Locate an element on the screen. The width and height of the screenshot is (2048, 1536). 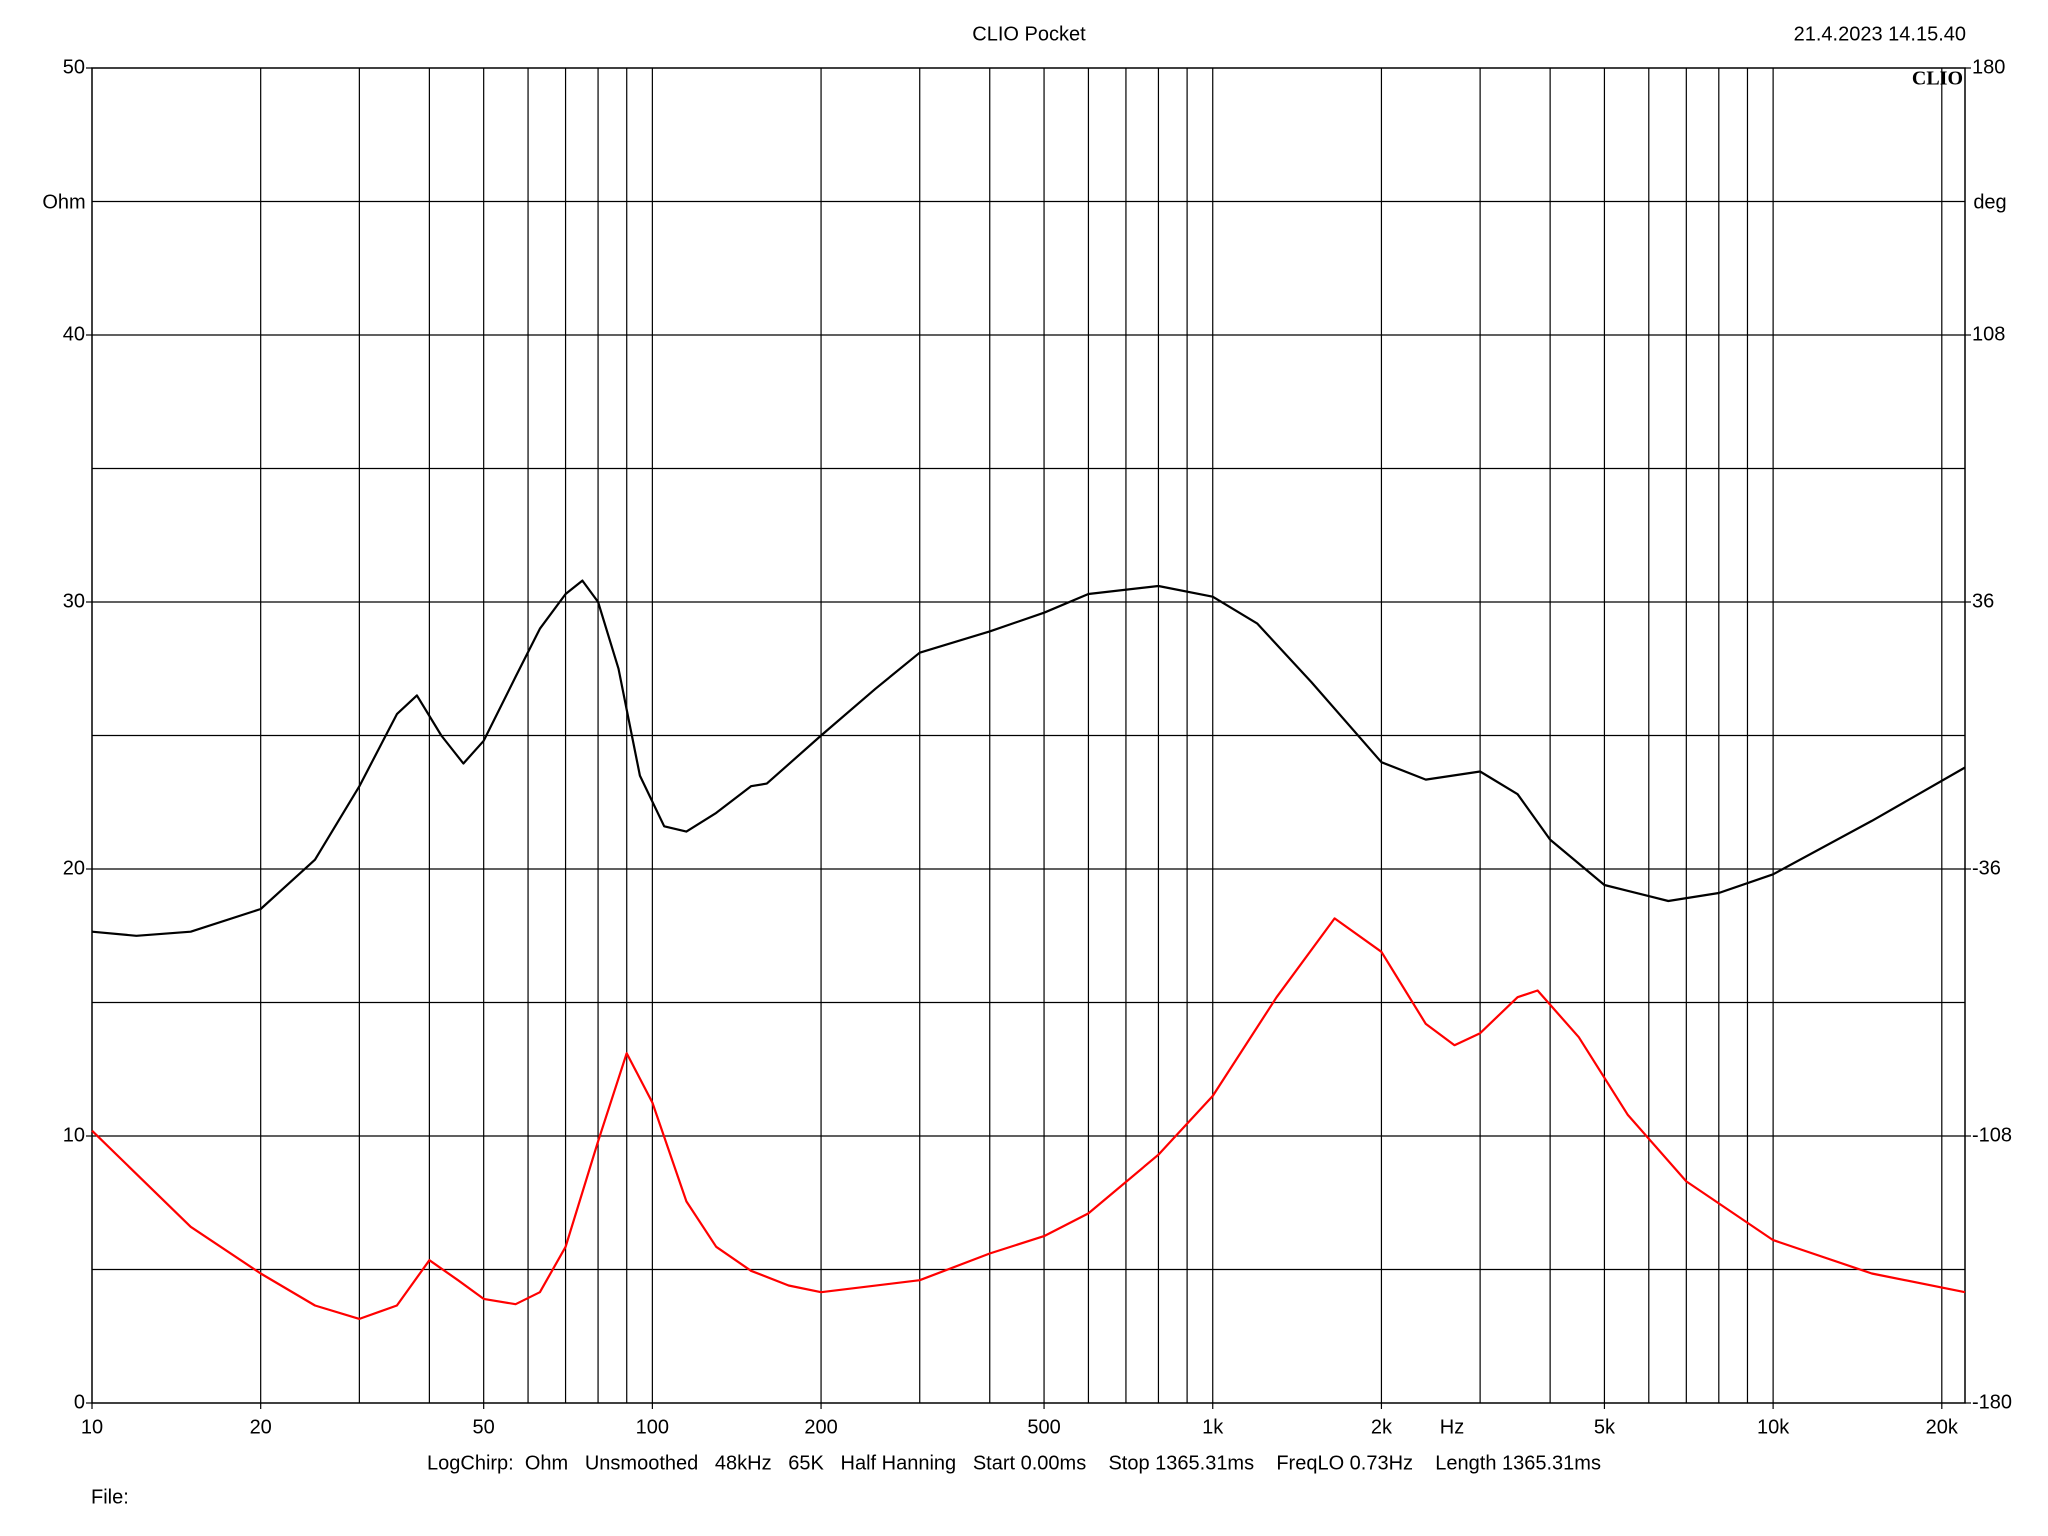
x-tick-label: 200 is located at coordinates (820, 1427).